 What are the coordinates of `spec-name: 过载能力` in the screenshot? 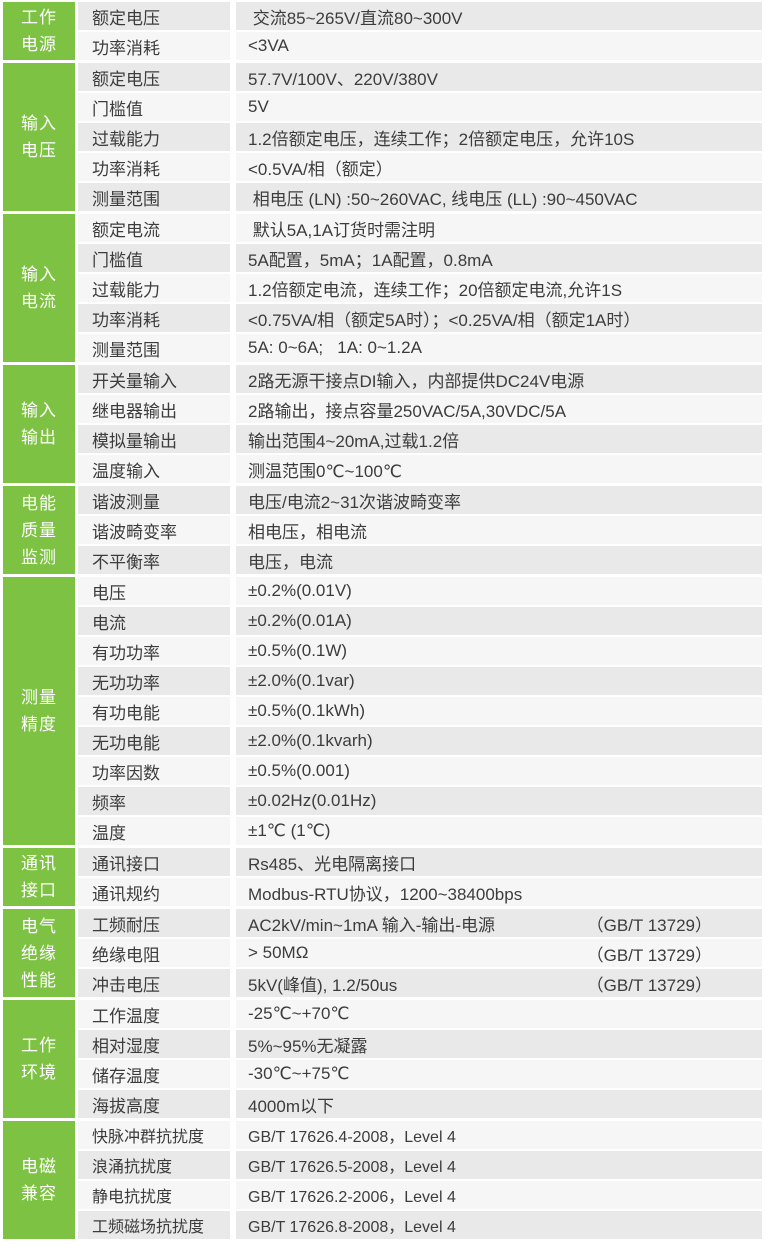 It's located at (154, 288).